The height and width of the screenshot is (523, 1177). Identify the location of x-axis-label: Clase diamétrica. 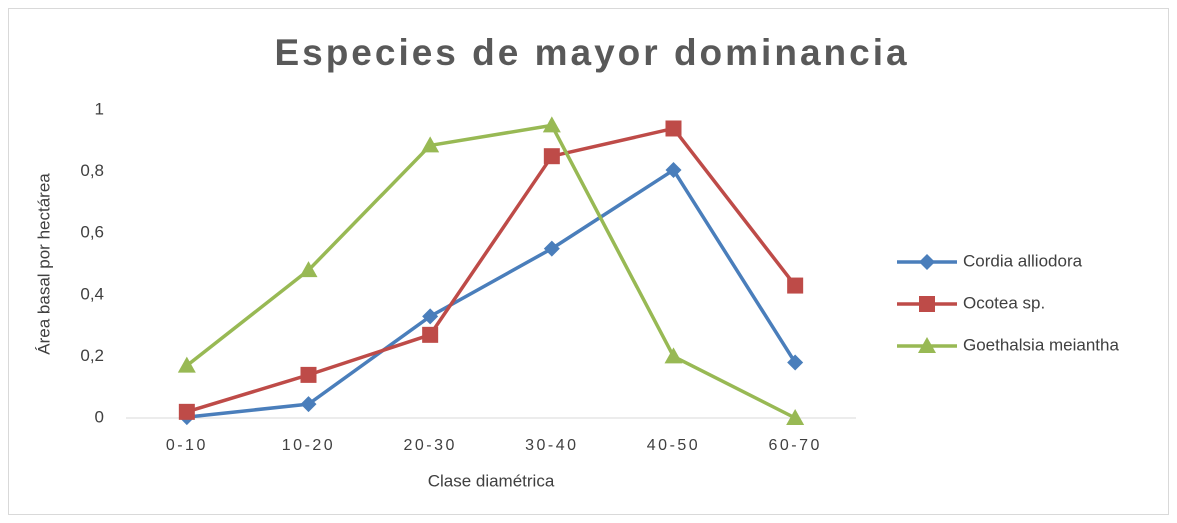
(491, 480).